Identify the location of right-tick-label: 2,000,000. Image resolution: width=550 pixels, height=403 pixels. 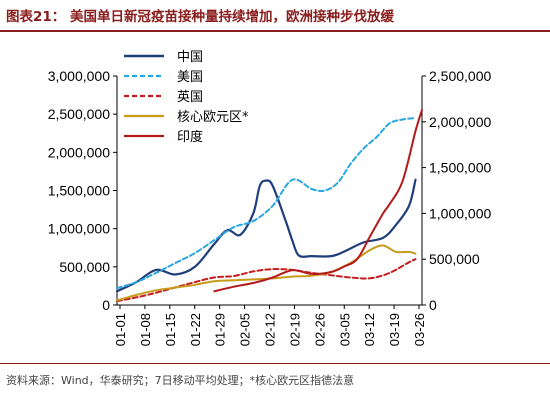
(460, 122).